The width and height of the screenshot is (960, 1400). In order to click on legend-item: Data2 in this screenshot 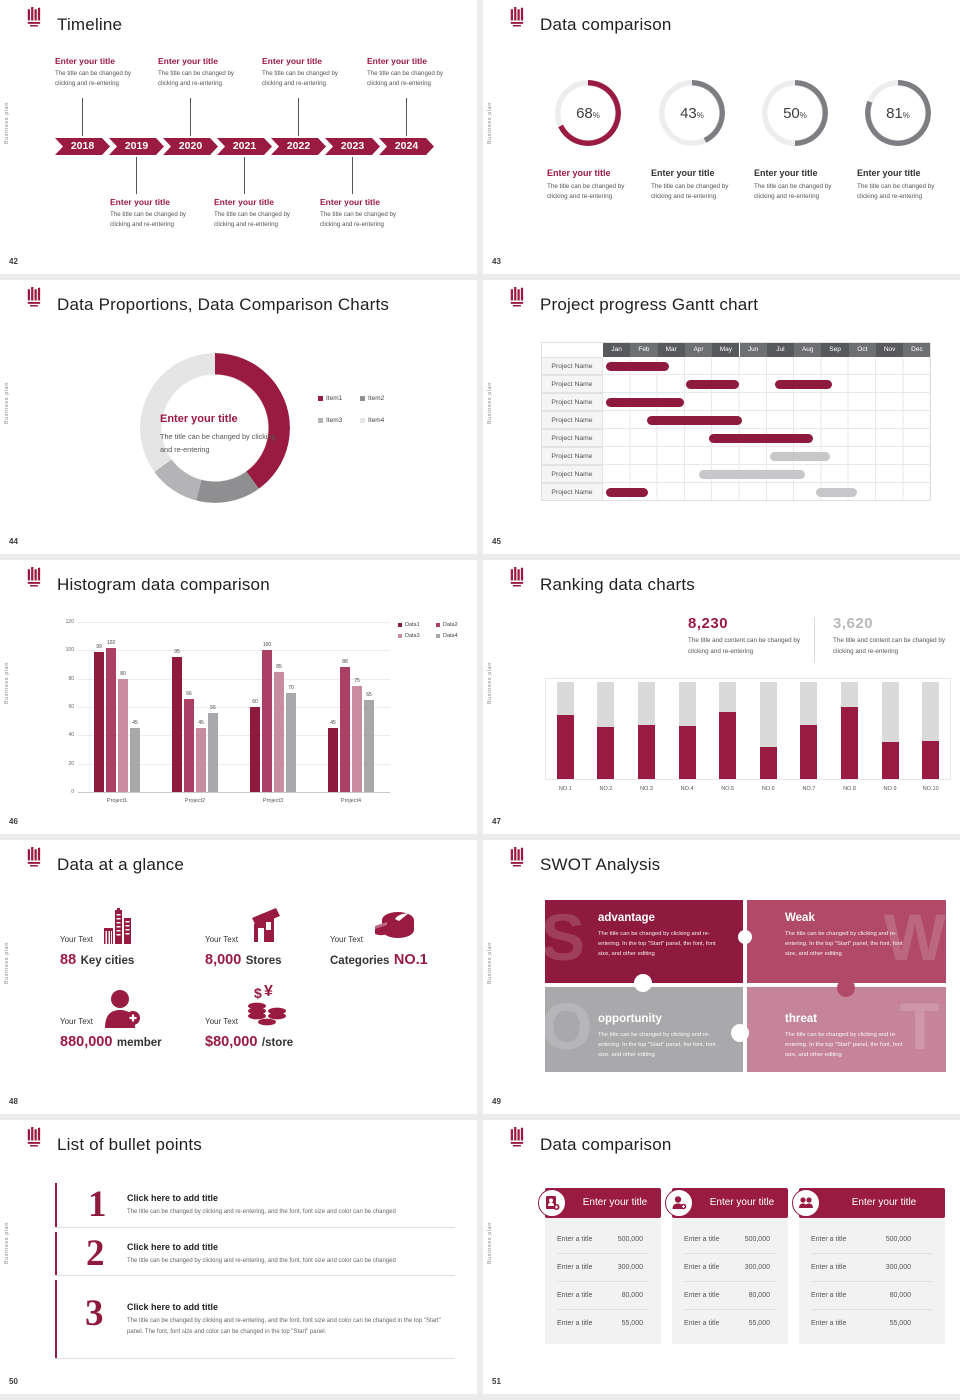, I will do `click(447, 625)`.